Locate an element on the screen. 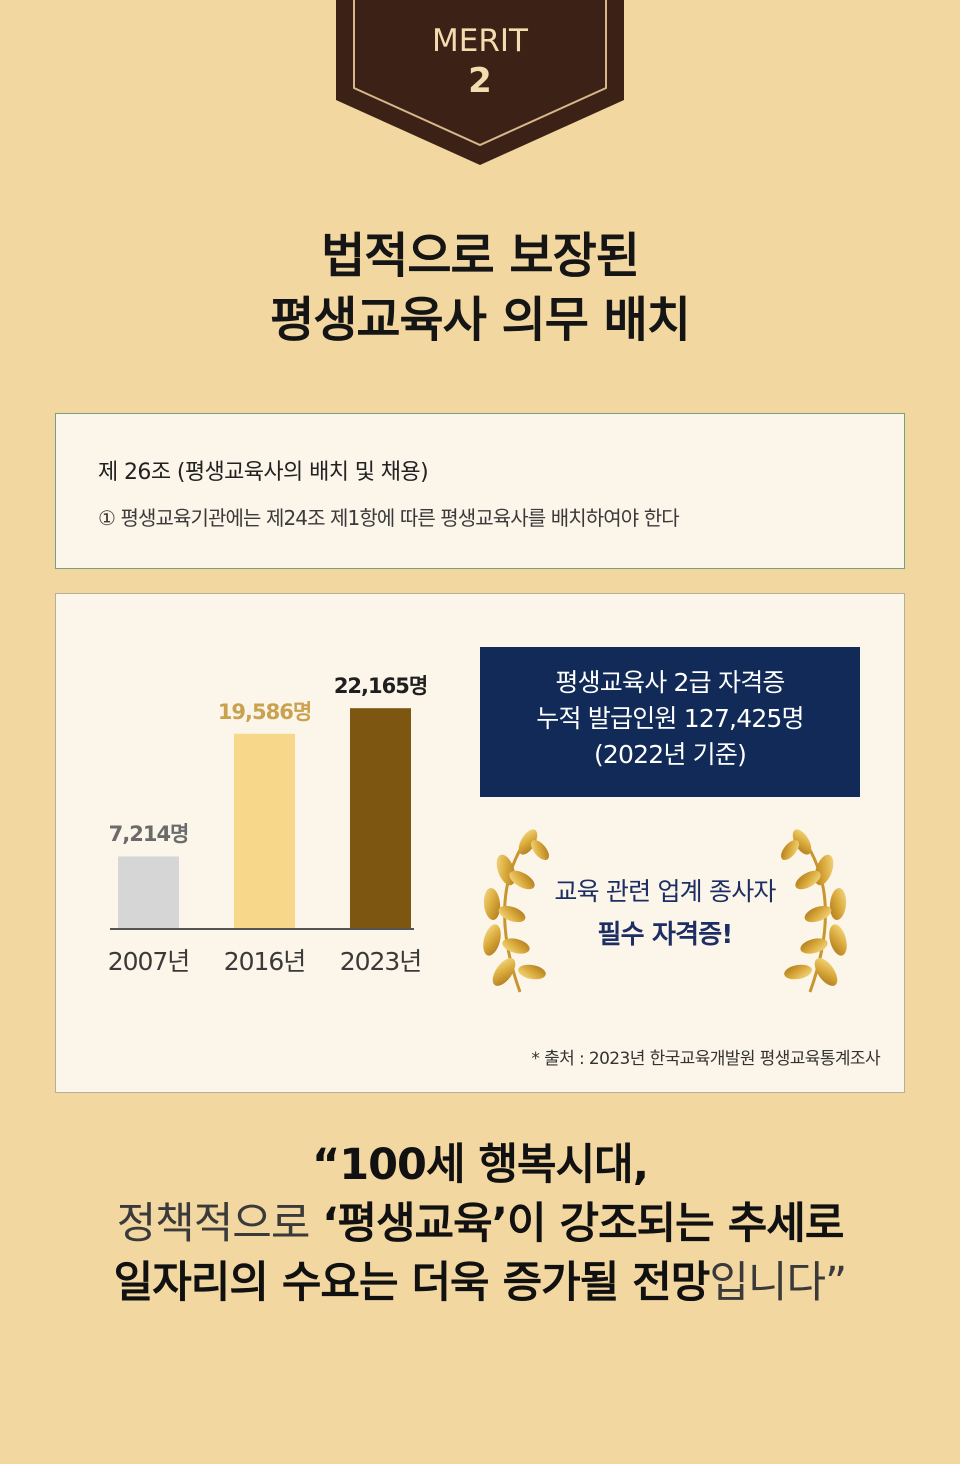 This screenshot has width=960, height=1464. laurel-left-icon is located at coordinates (516, 911).